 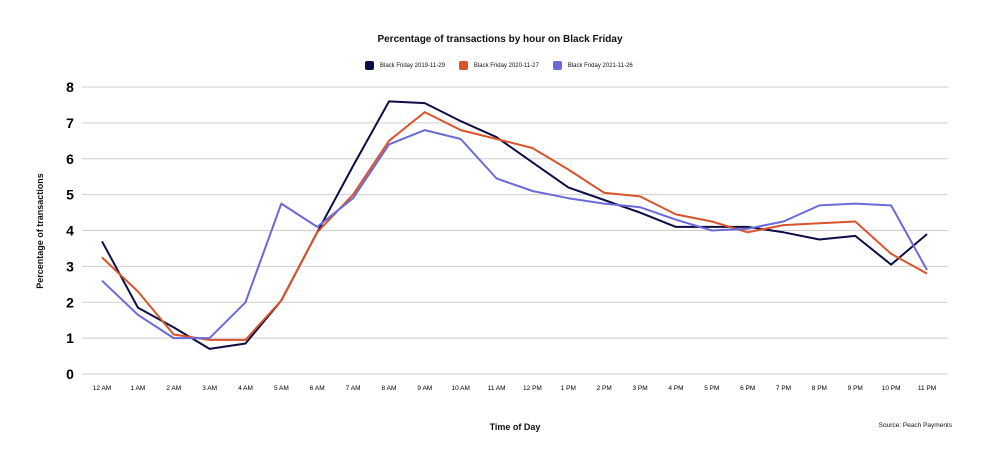 What do you see at coordinates (70, 159) in the screenshot?
I see `y-tick-label-6: 6` at bounding box center [70, 159].